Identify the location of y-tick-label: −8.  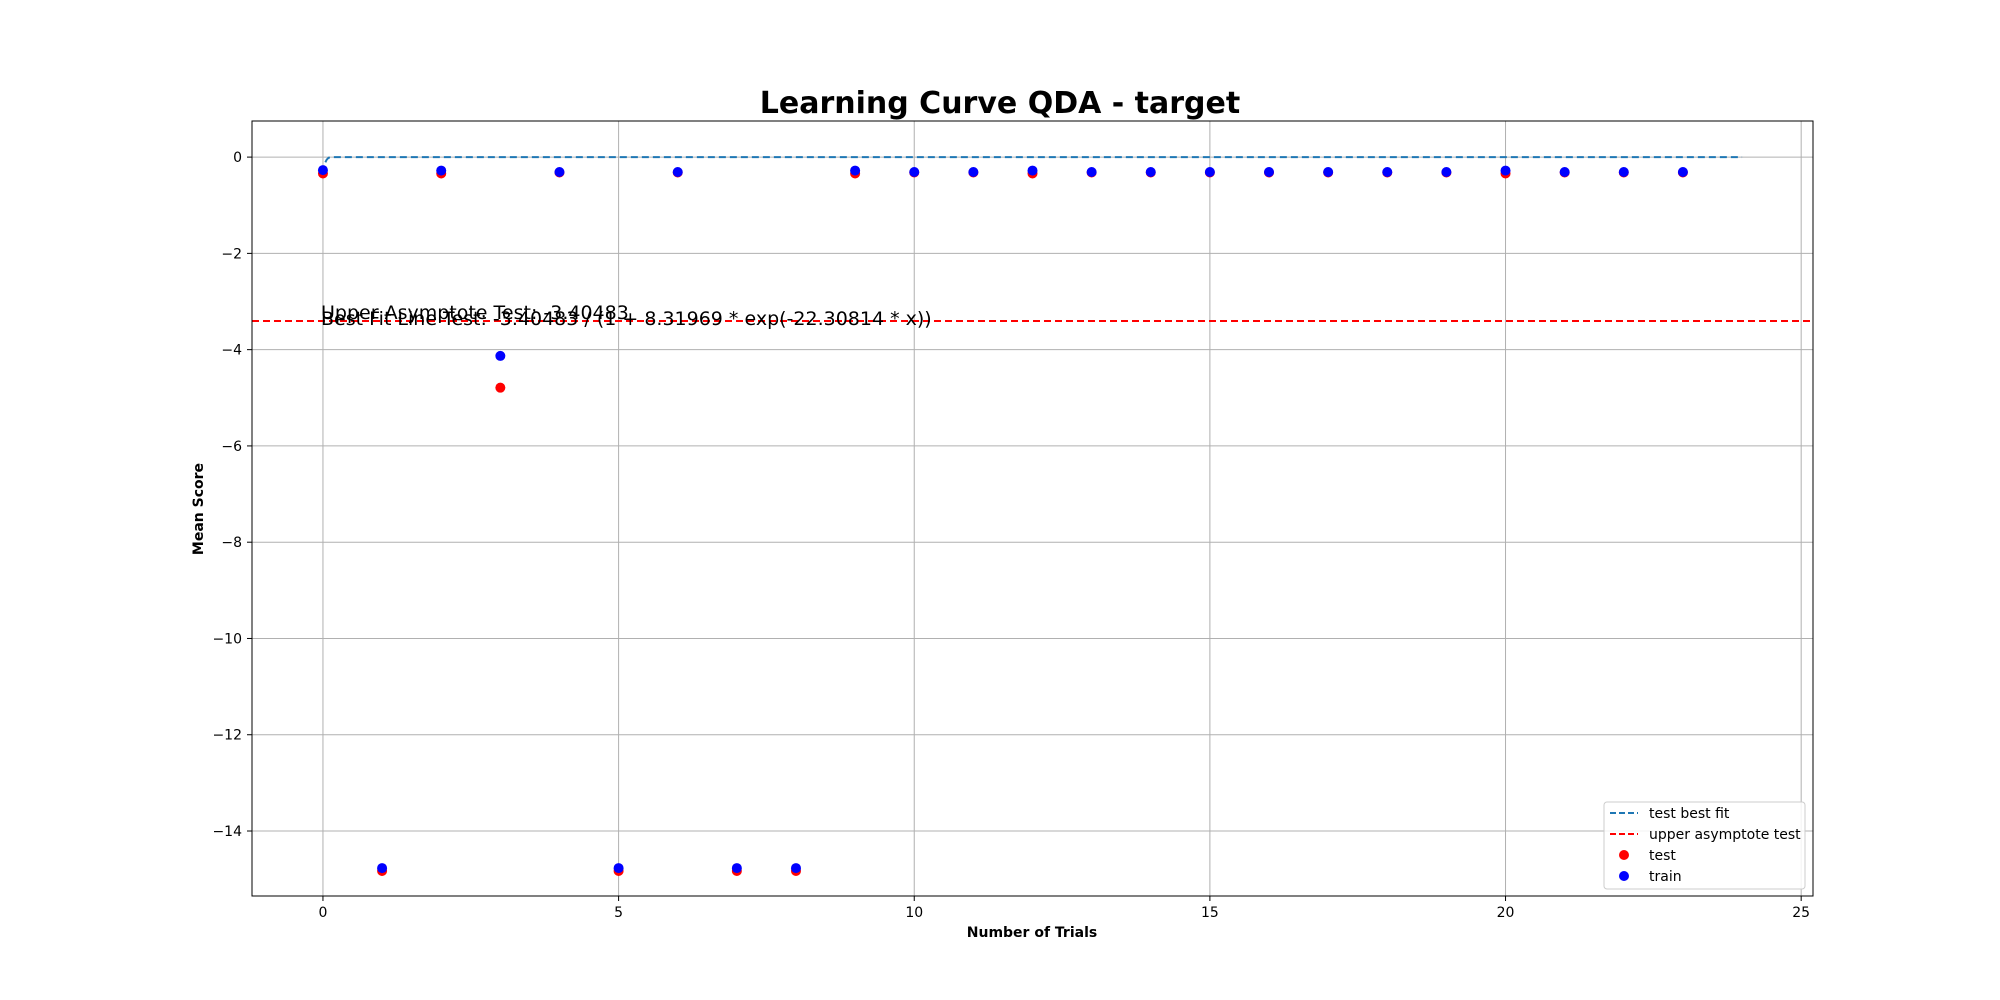
(231, 543).